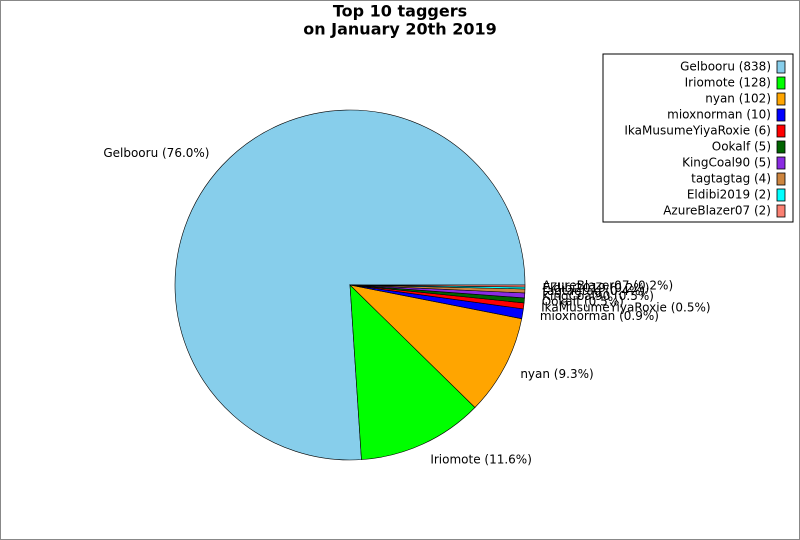  I want to click on slice-label: KingCoal90 (0.5%), so click(598, 296).